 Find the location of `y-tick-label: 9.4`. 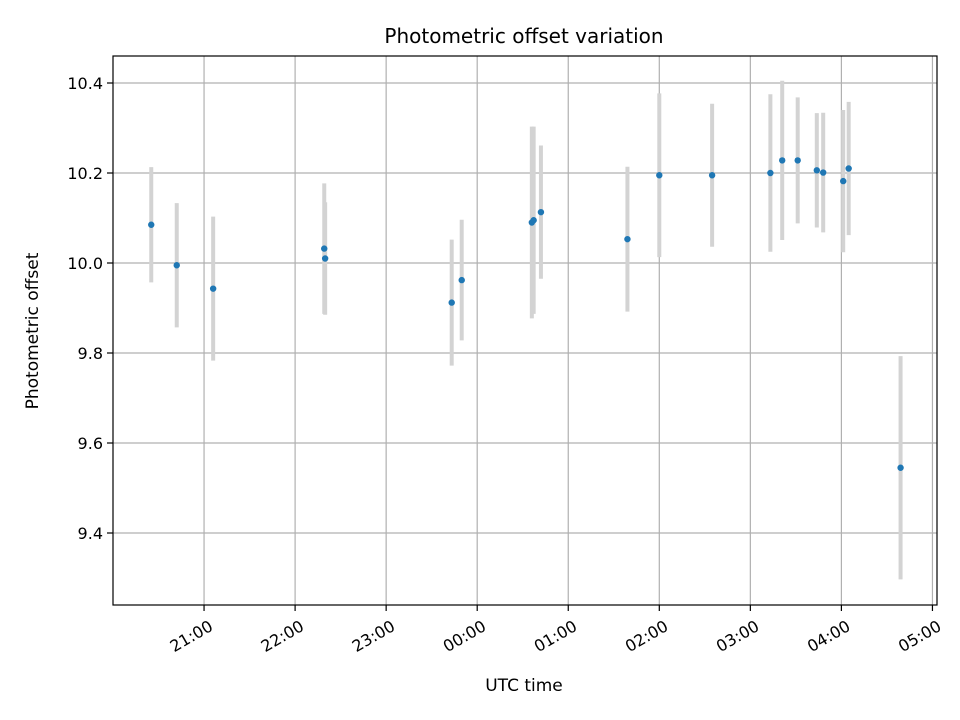

y-tick-label: 9.4 is located at coordinates (90, 533).